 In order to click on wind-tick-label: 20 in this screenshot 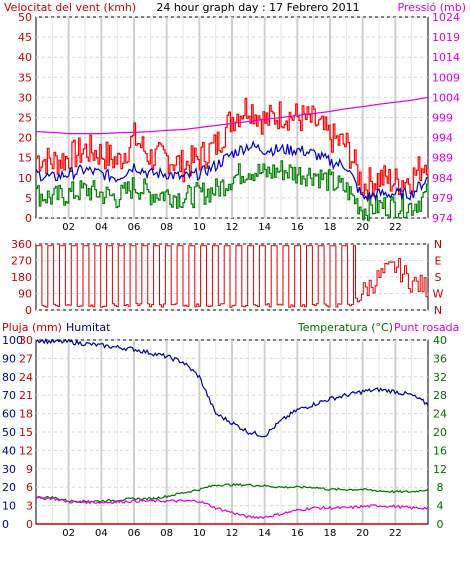, I will do `click(25, 138)`.